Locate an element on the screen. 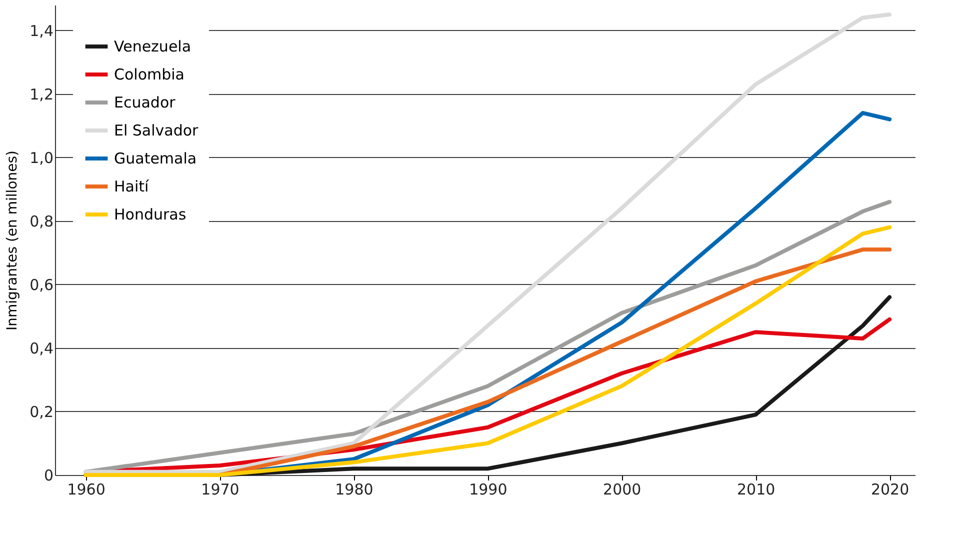 The width and height of the screenshot is (967, 543). legend-label: Haití is located at coordinates (132, 187).